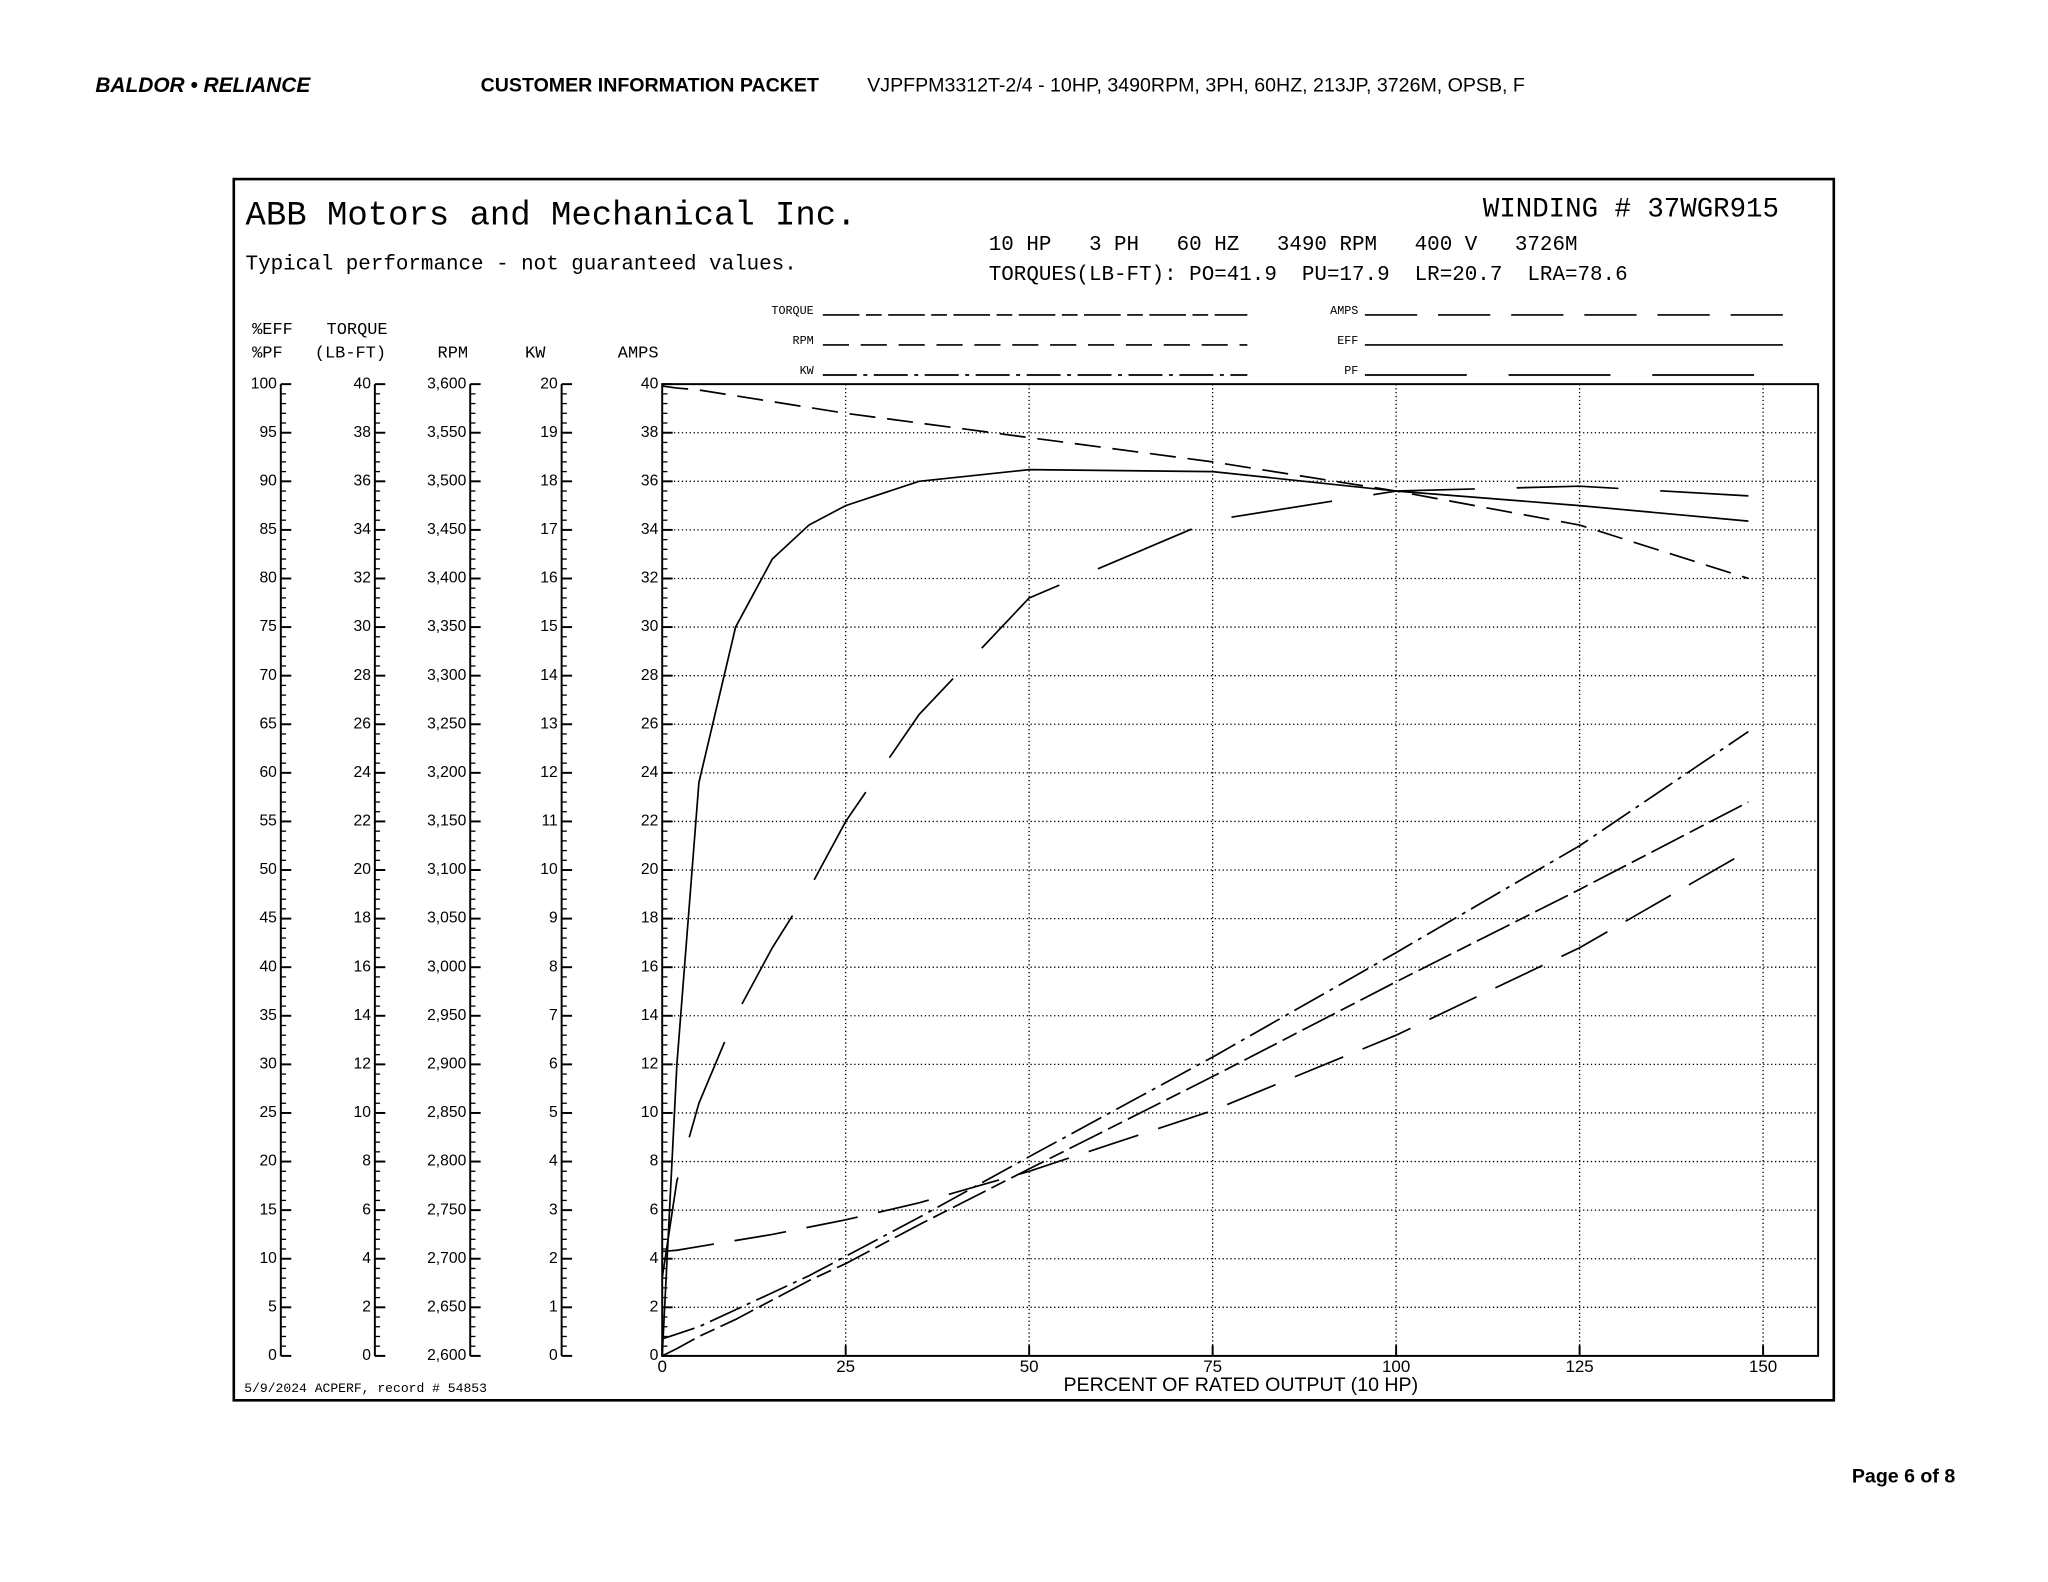 This screenshot has height=1582, width=2048. I want to click on y-tick-label: 2,850, so click(446, 1112).